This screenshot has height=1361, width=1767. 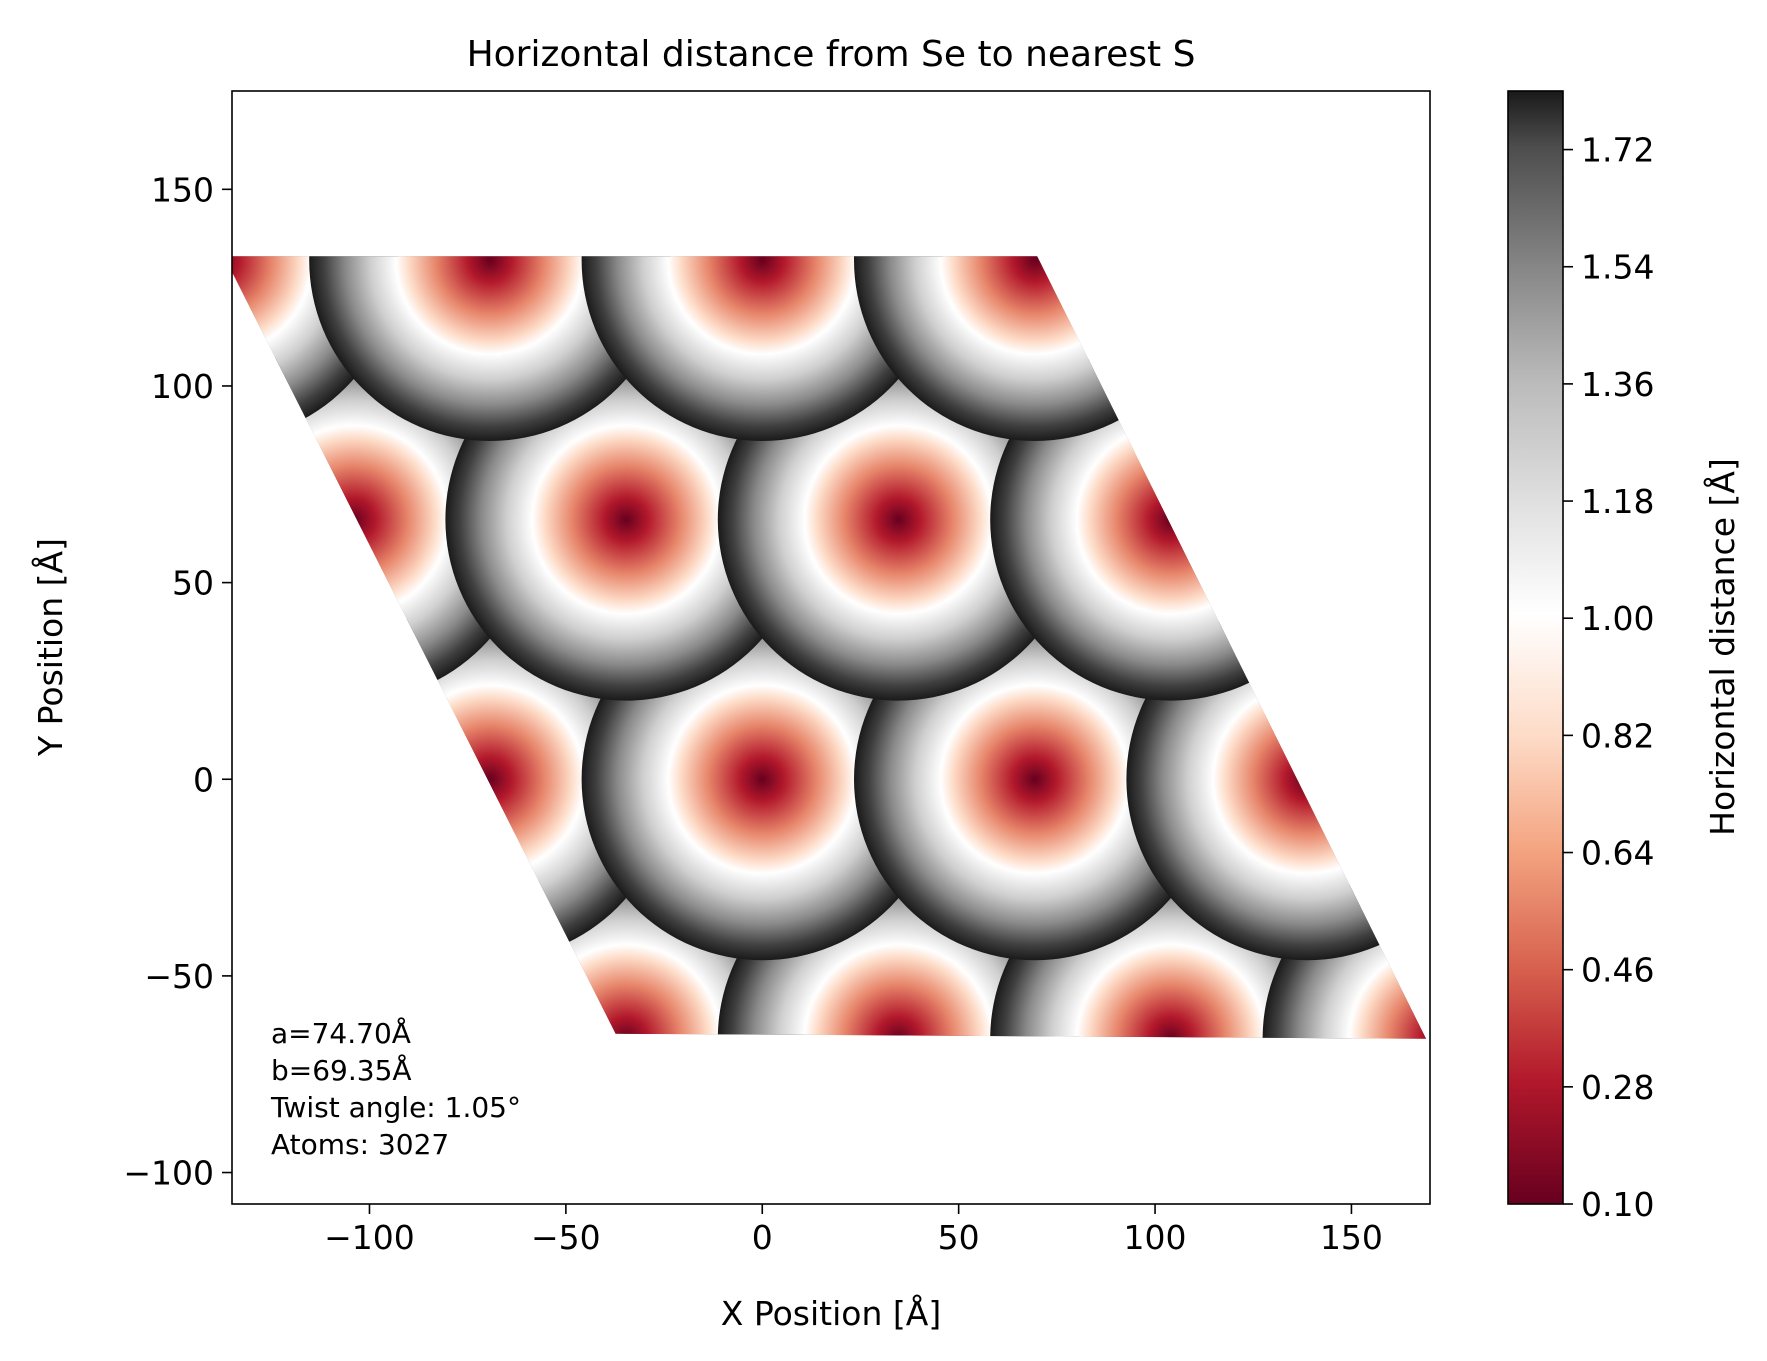 What do you see at coordinates (831, 1313) in the screenshot?
I see `x-axis-label: X Position [Å]` at bounding box center [831, 1313].